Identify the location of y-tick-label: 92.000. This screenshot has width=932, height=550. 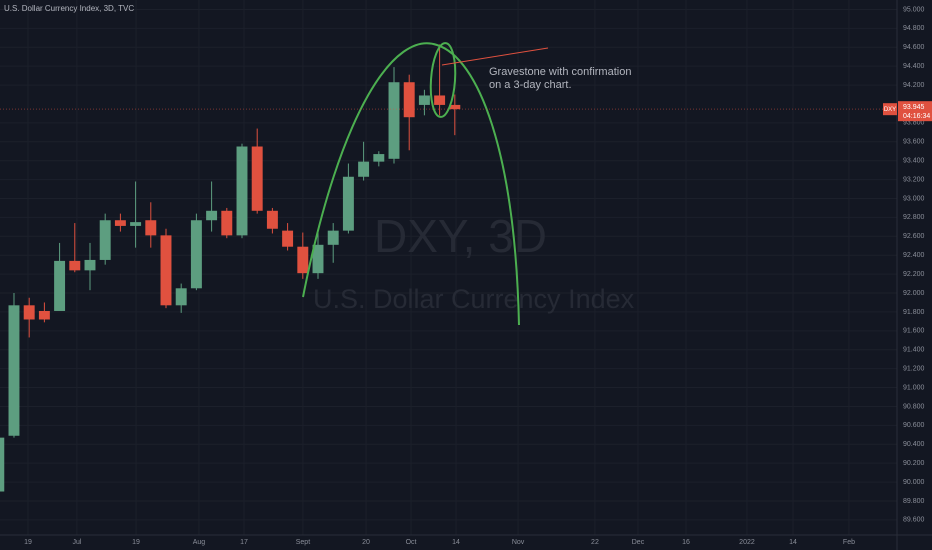
(914, 293).